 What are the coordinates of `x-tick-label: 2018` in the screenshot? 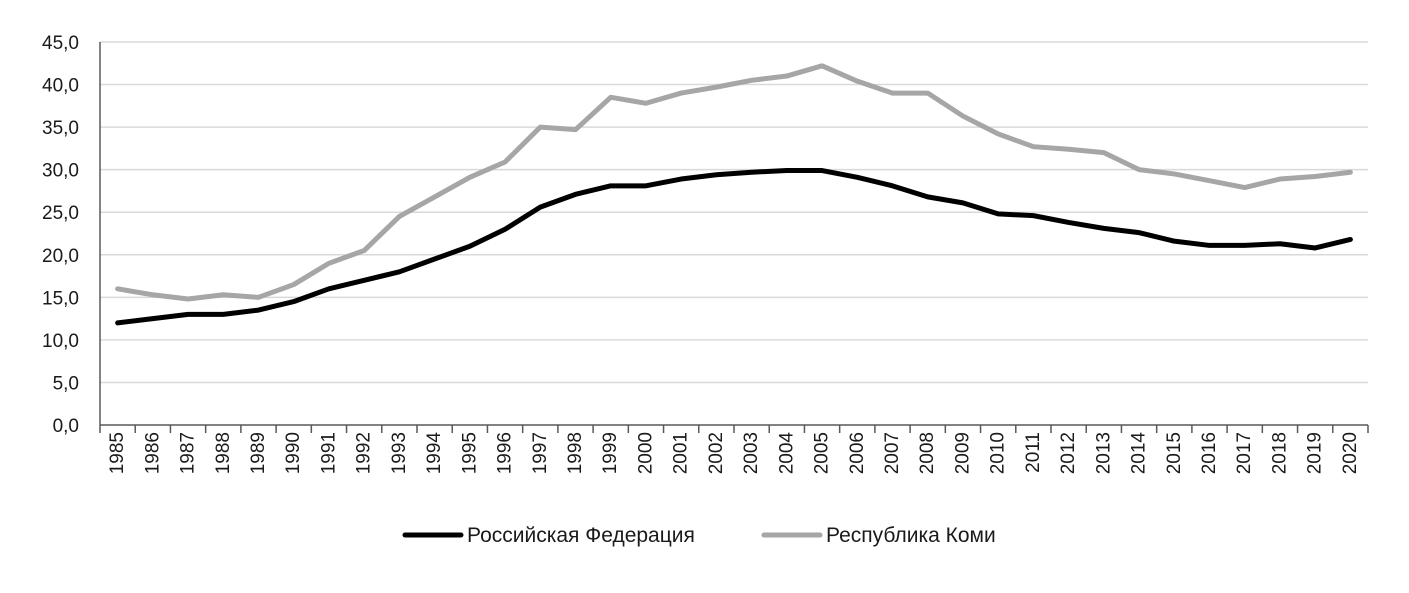 It's located at (1279, 453).